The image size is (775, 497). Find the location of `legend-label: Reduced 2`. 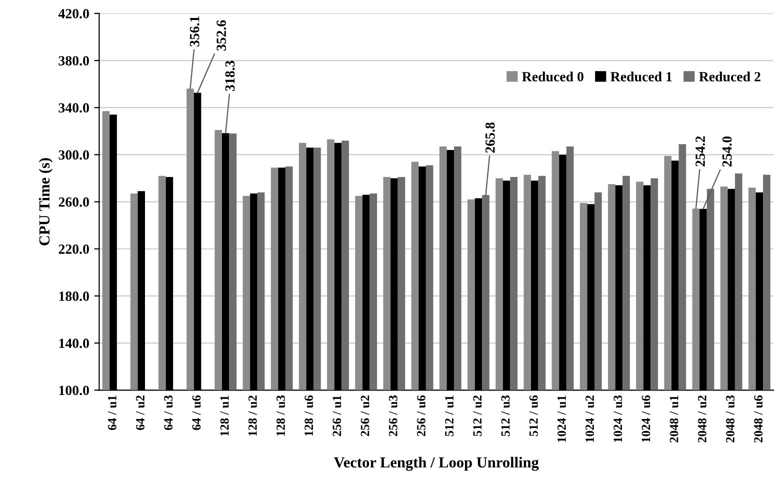

legend-label: Reduced 2 is located at coordinates (729, 77).